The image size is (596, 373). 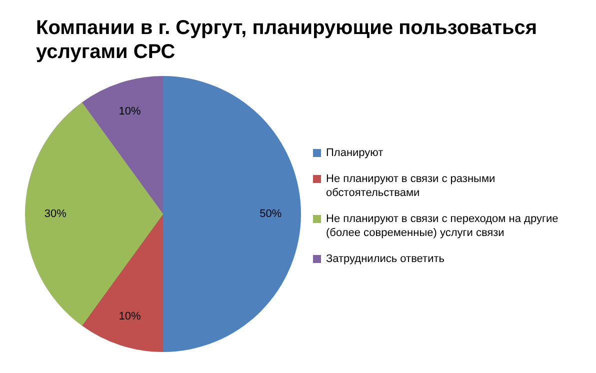 I want to click on data-label: 30%, so click(x=55, y=214).